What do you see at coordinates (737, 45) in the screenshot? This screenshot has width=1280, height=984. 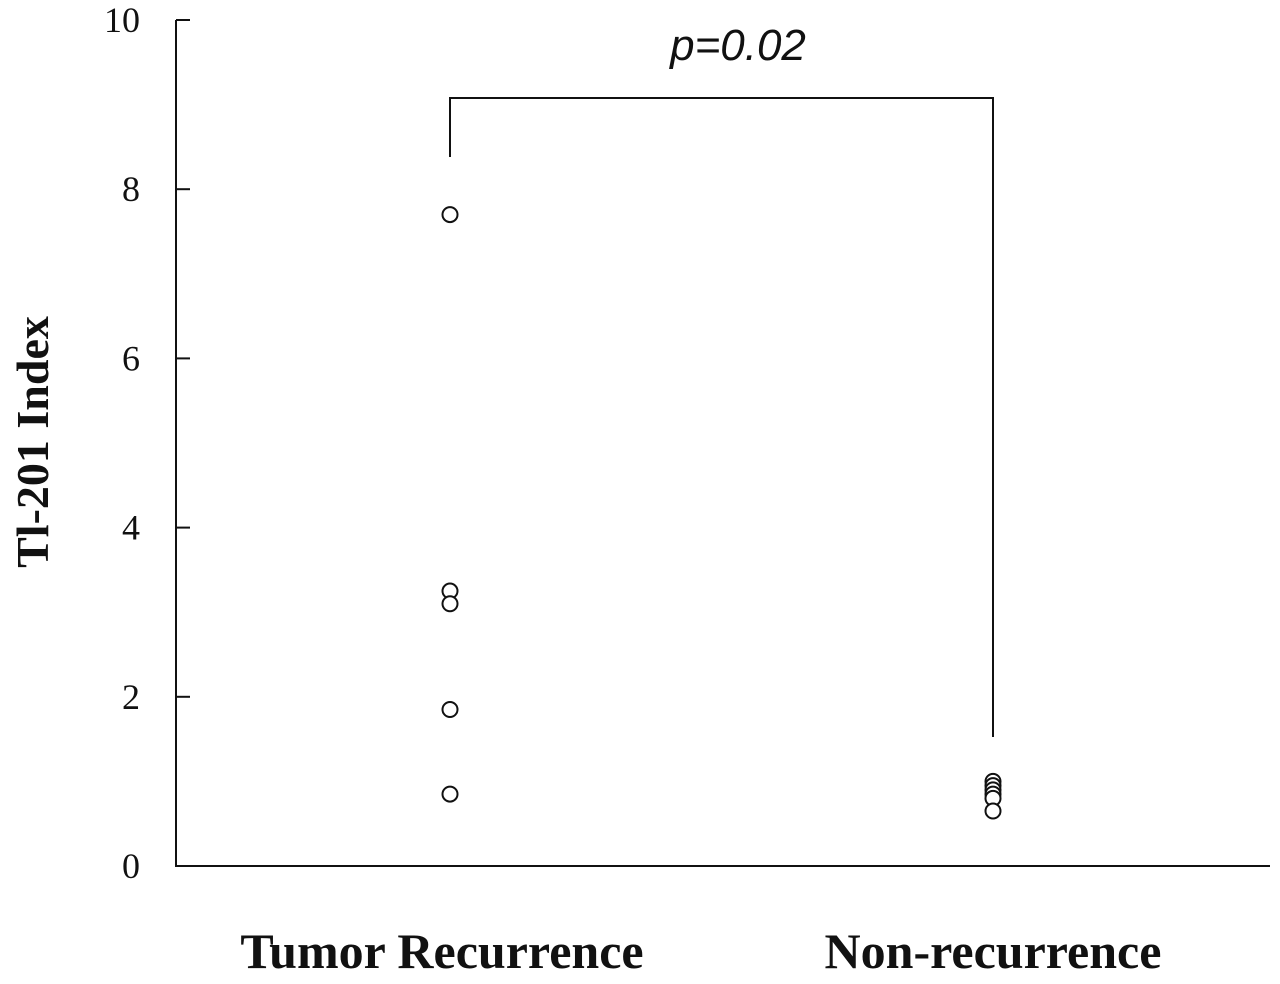 I see `p-value-label: p=0.02` at bounding box center [737, 45].